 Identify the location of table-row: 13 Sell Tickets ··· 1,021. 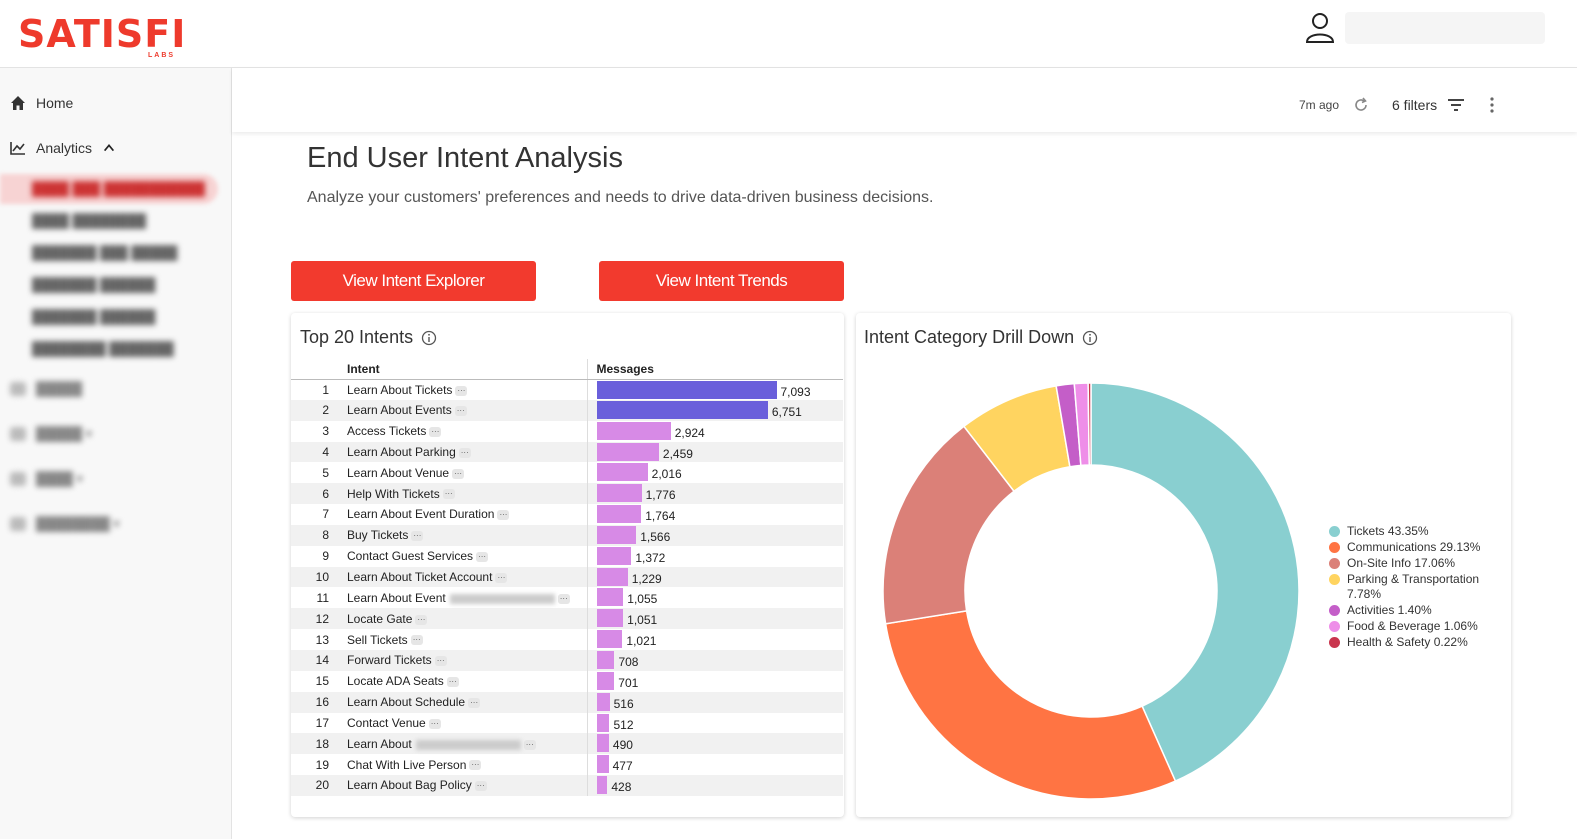
(567, 639).